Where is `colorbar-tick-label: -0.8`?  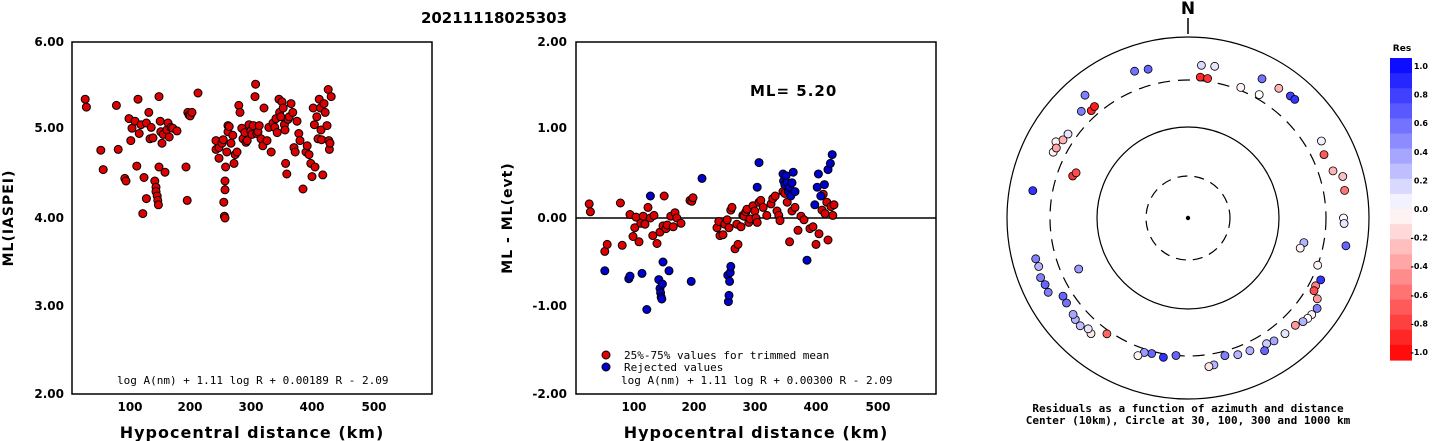
colorbar-tick-label: -0.8 is located at coordinates (1420, 323).